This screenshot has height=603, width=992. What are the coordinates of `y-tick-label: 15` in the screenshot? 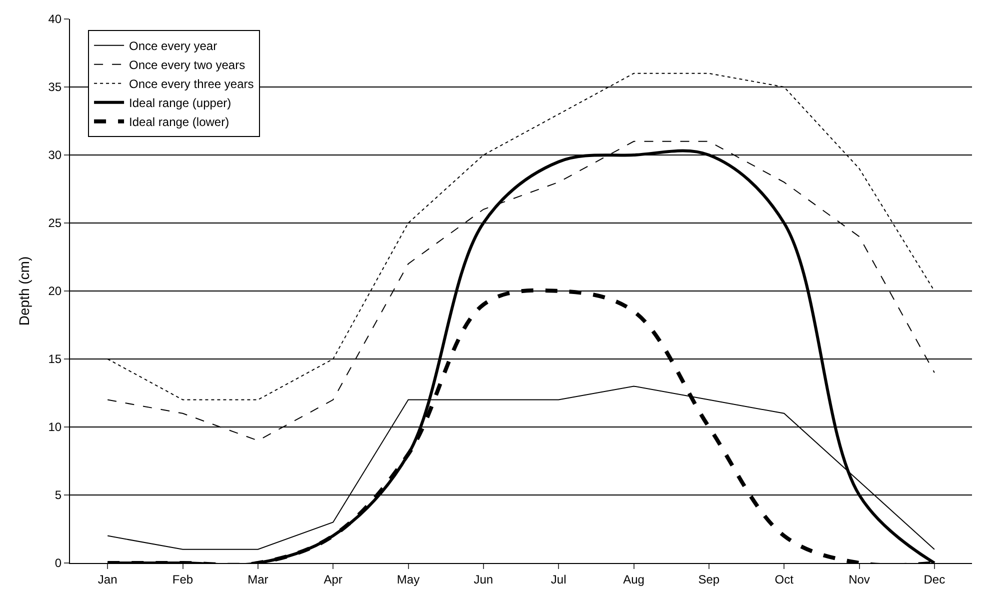 It's located at (55, 359).